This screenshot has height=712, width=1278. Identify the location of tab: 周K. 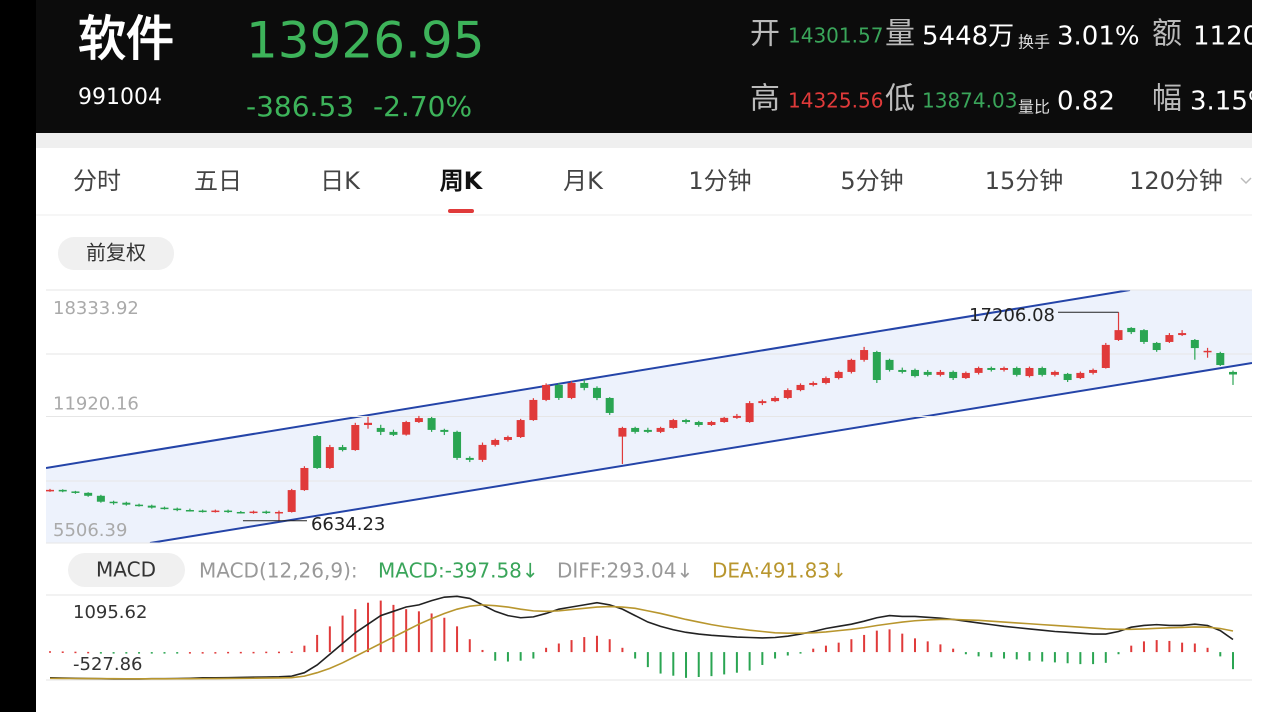
(462, 181).